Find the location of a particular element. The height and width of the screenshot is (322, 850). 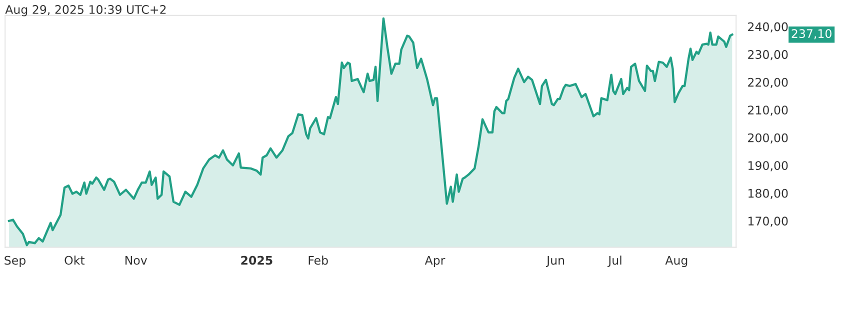

x-tick-label: Jul is located at coordinates (615, 261).